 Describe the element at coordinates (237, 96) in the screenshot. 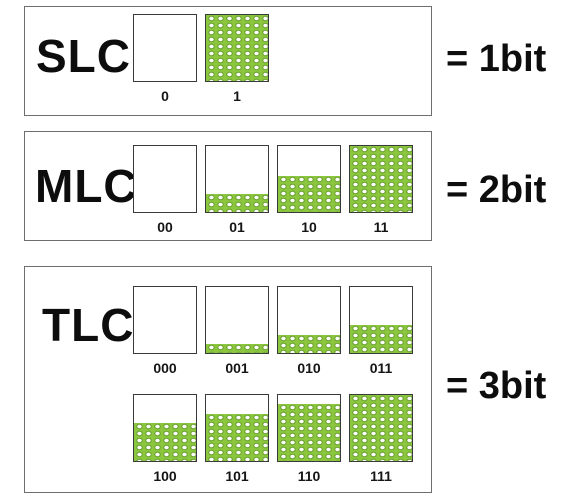

I see `cell-code-label: 1` at that location.